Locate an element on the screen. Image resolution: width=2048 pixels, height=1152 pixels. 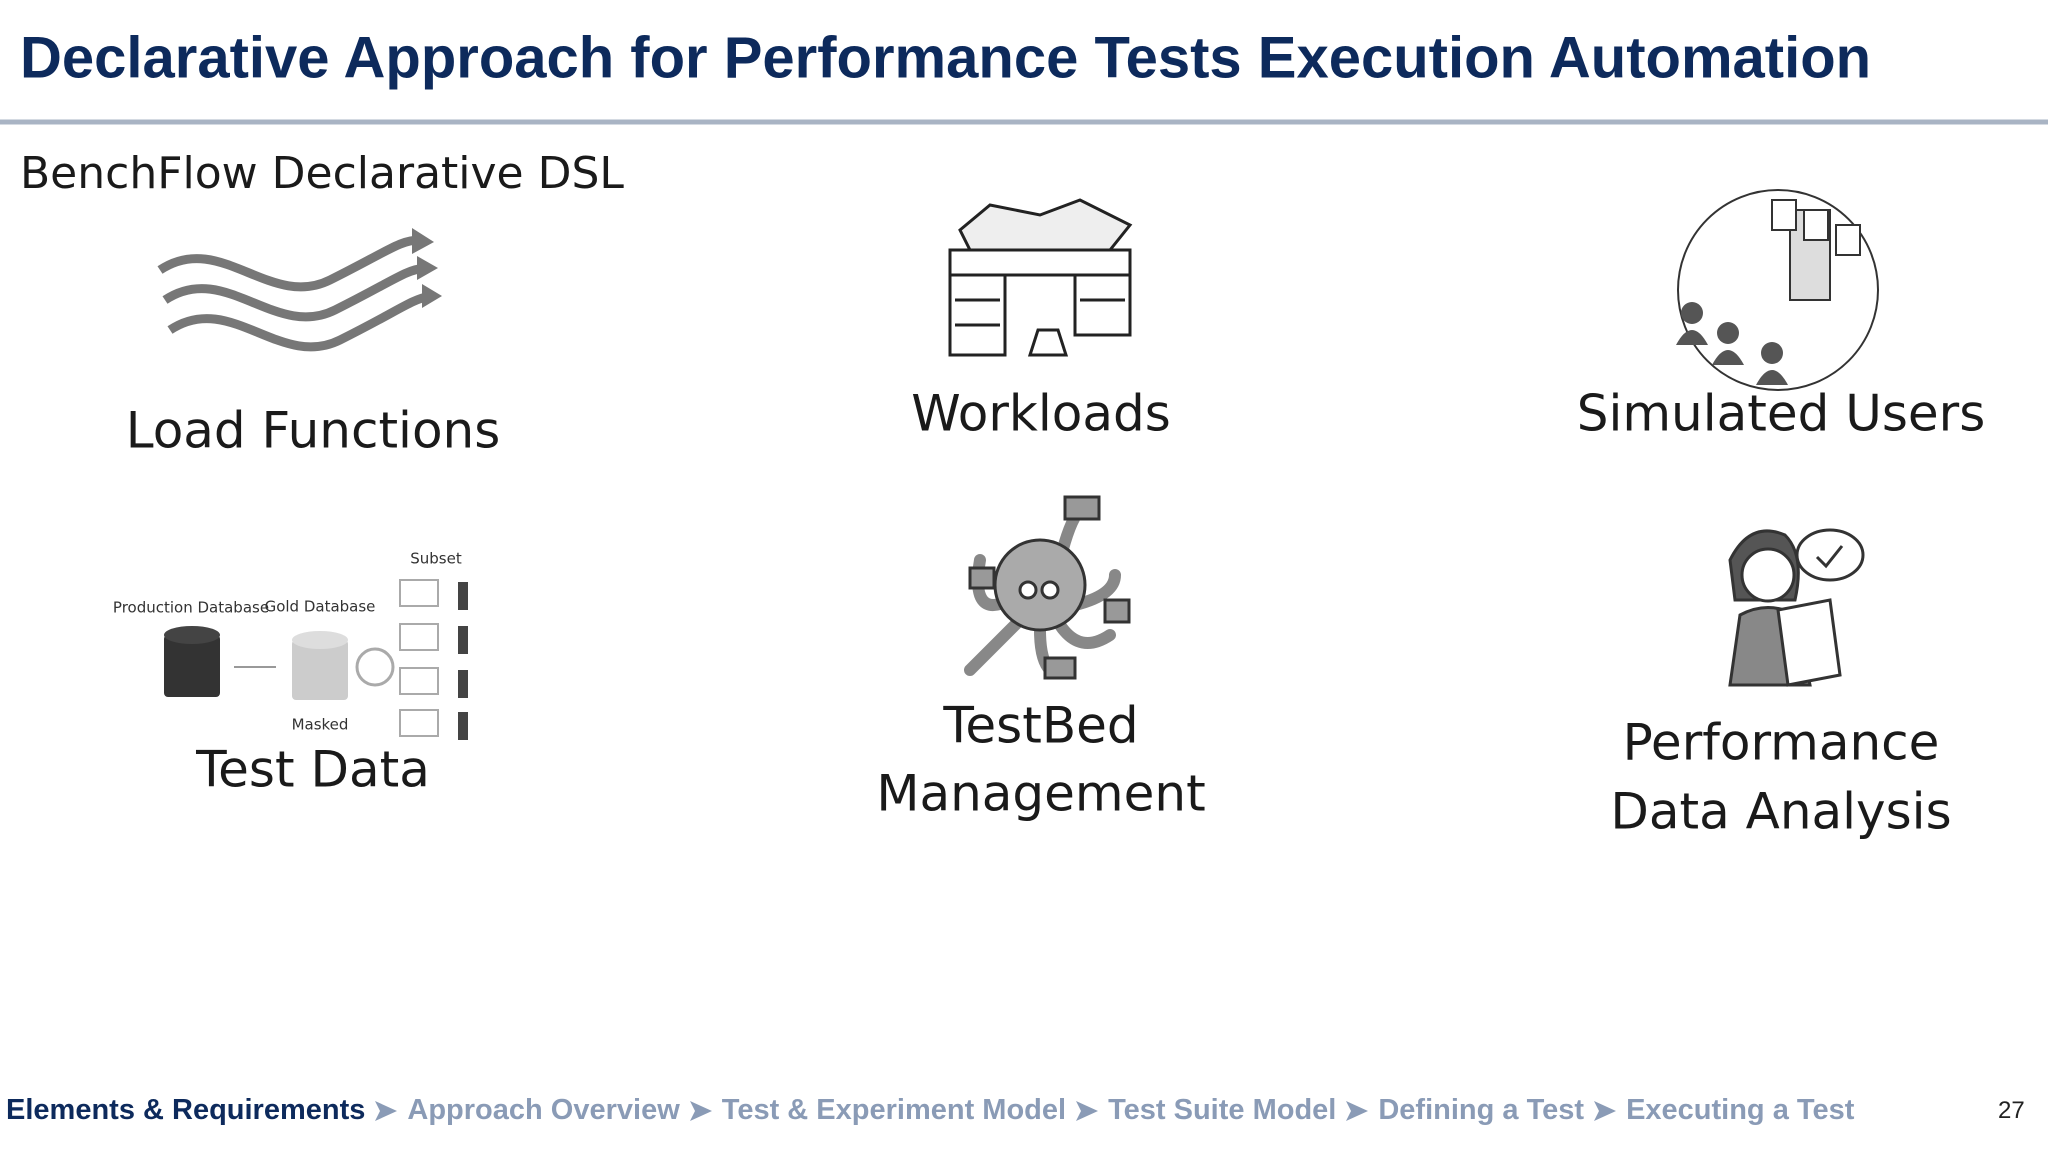
users-icon is located at coordinates (1777, 290).